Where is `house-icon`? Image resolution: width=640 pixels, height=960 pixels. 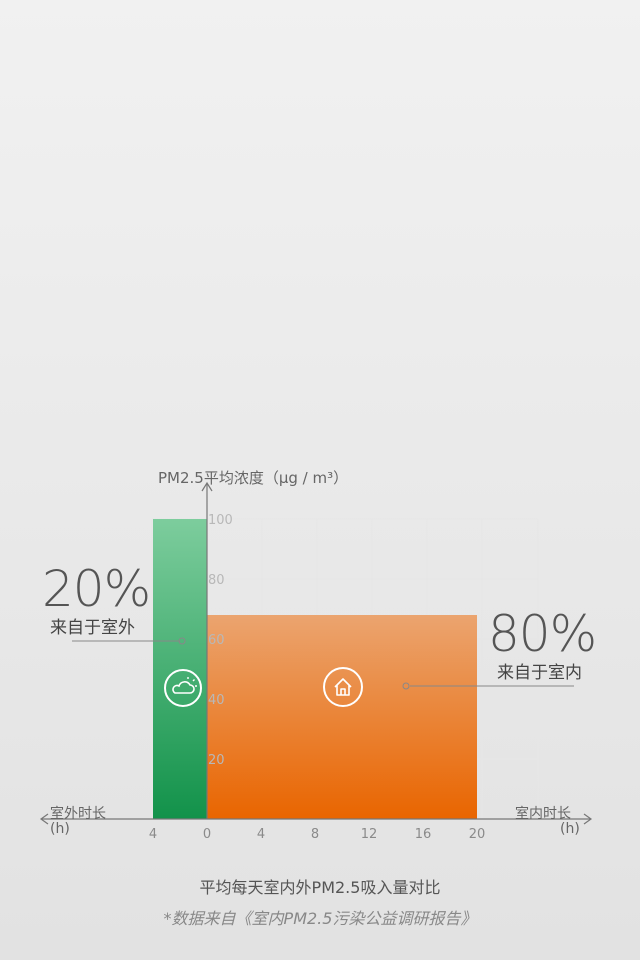
house-icon is located at coordinates (343, 687).